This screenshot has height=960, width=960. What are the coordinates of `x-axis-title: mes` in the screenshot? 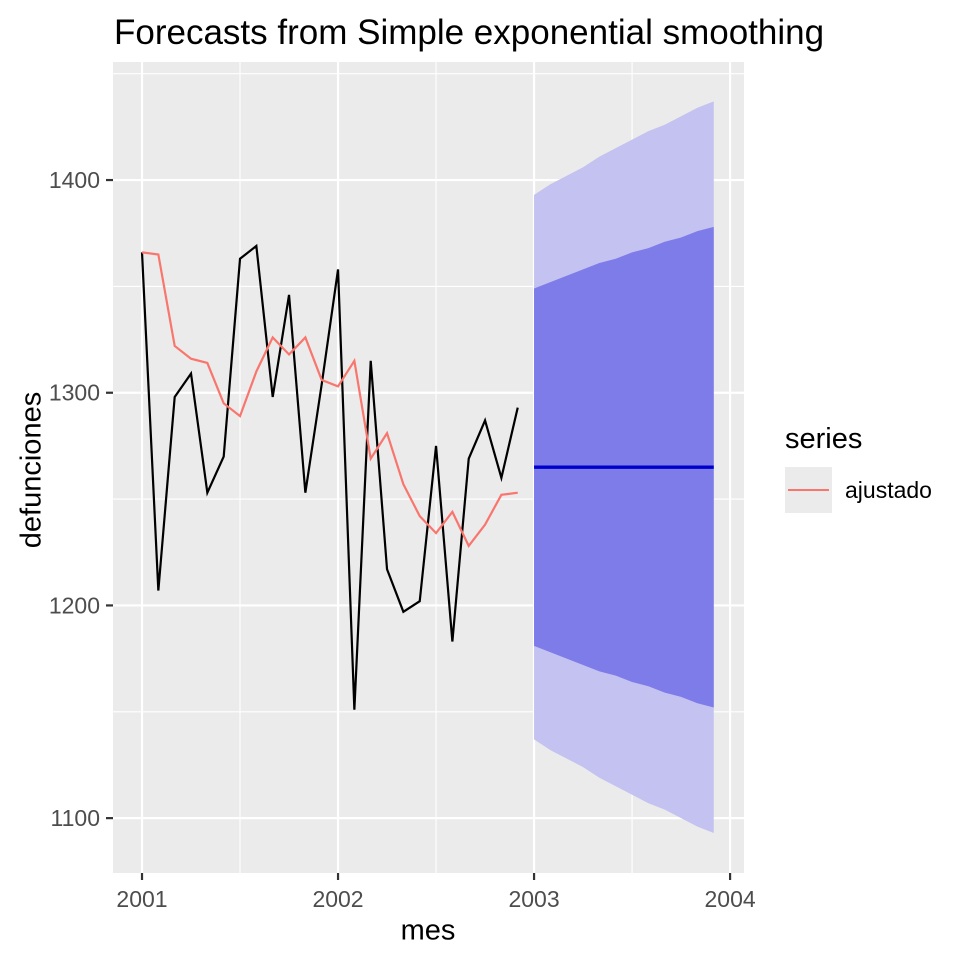 It's located at (428, 930).